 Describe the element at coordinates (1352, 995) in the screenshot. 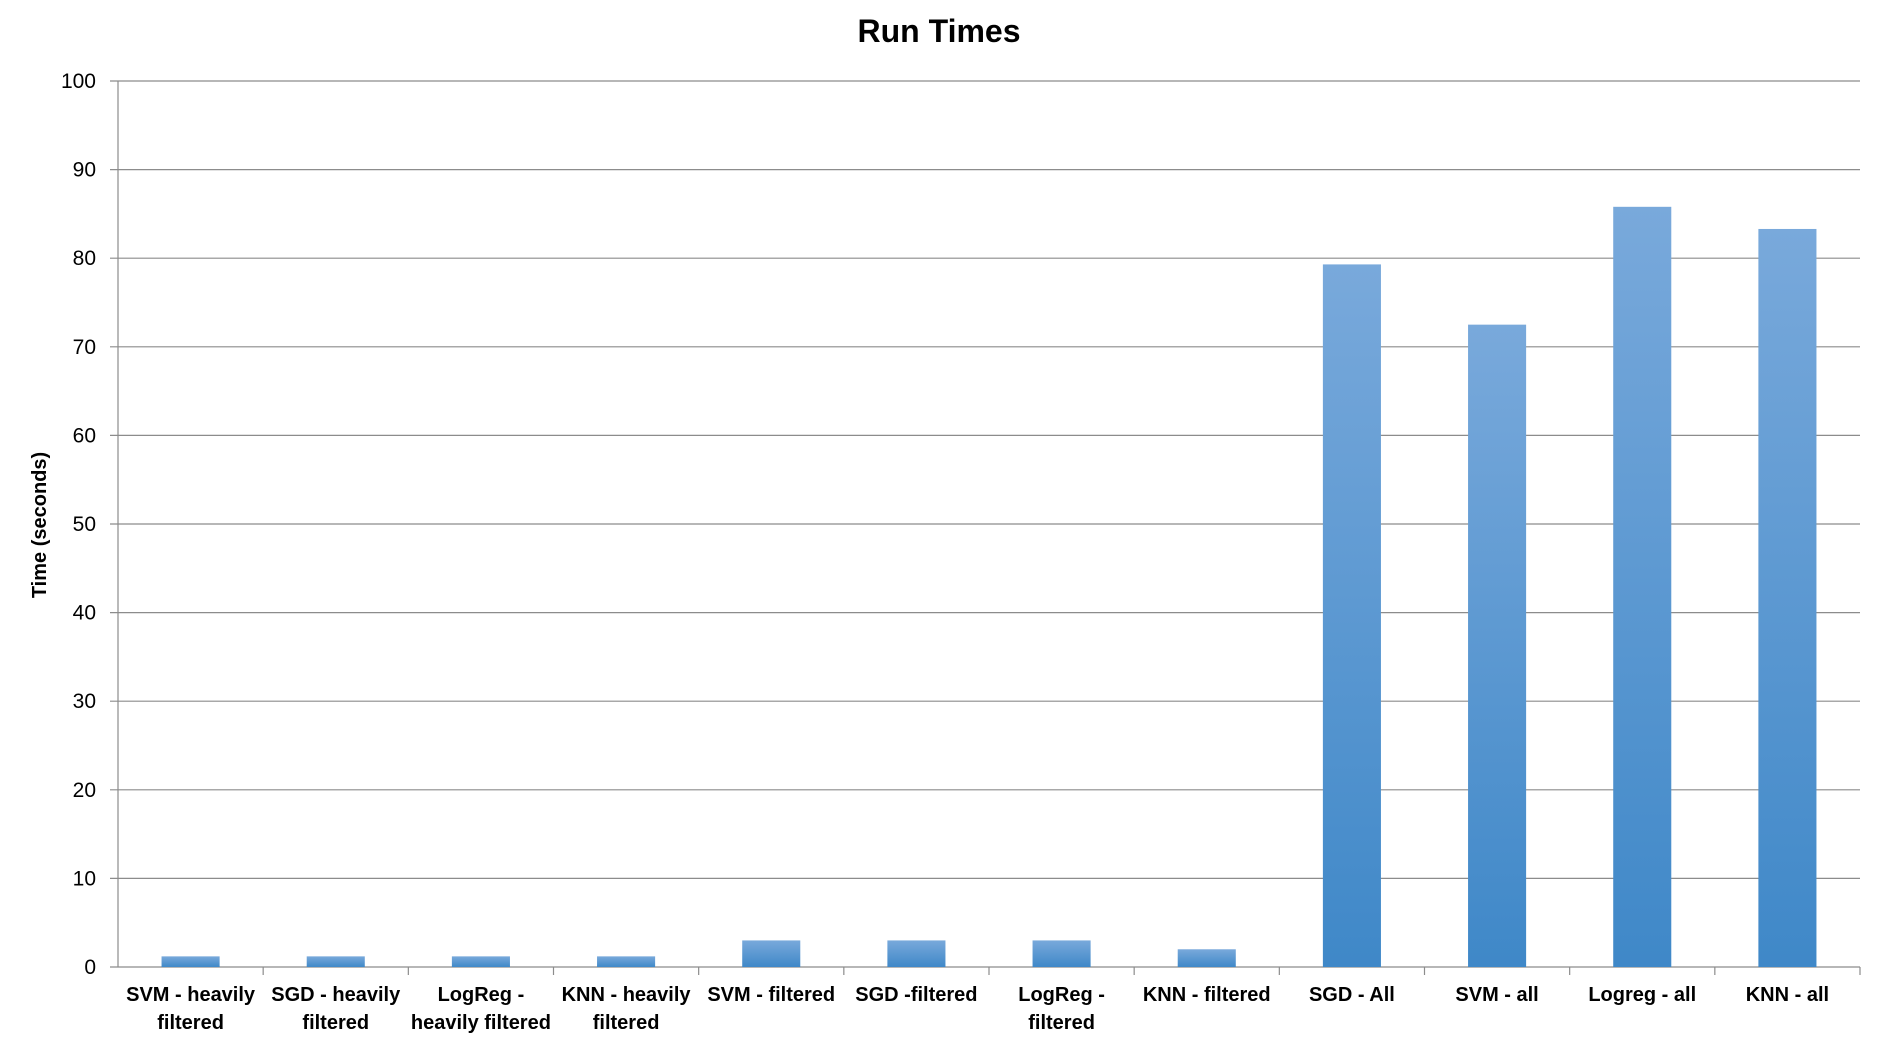

I see `x-tick-label: SGD - All` at that location.